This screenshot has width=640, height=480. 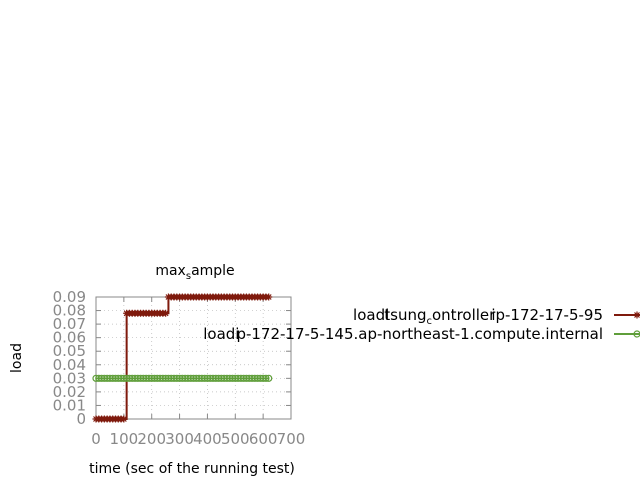 I want to click on y-tick-label: 0.09, so click(x=69, y=297).